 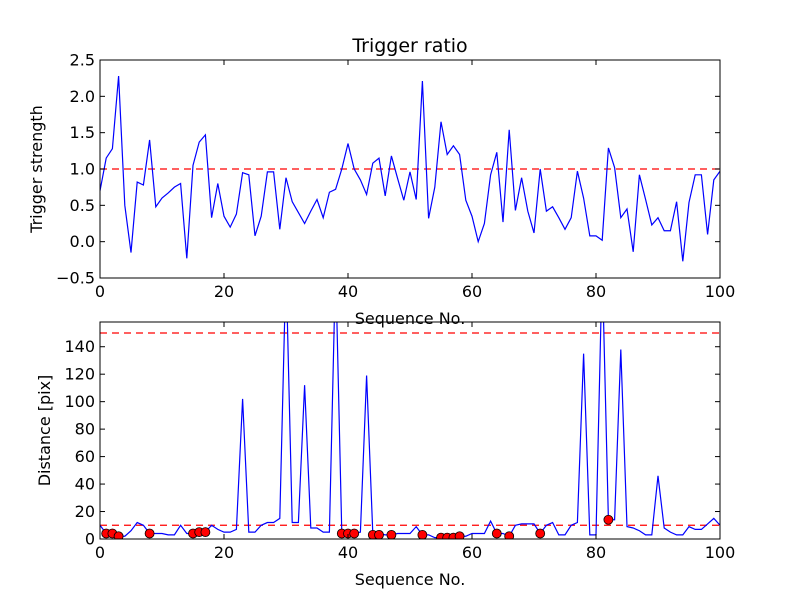 I want to click on y-tick-label: 20, so click(x=85, y=511).